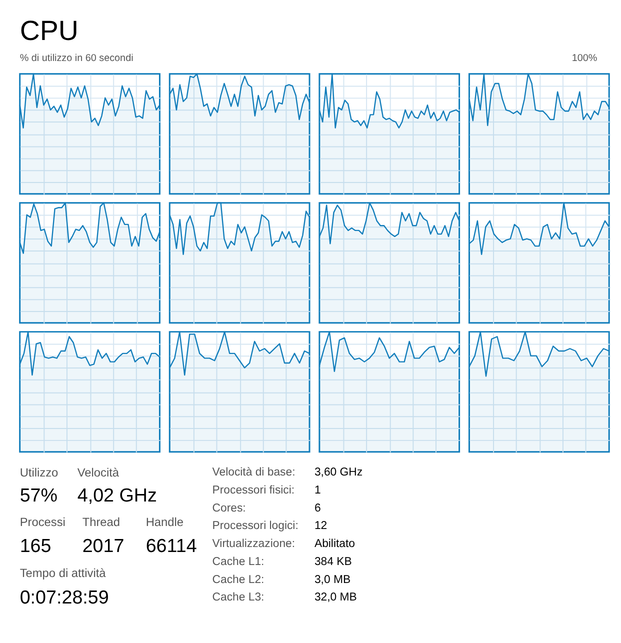 This screenshot has height=643, width=621. Describe the element at coordinates (98, 473) in the screenshot. I see `text: Velocità` at that location.